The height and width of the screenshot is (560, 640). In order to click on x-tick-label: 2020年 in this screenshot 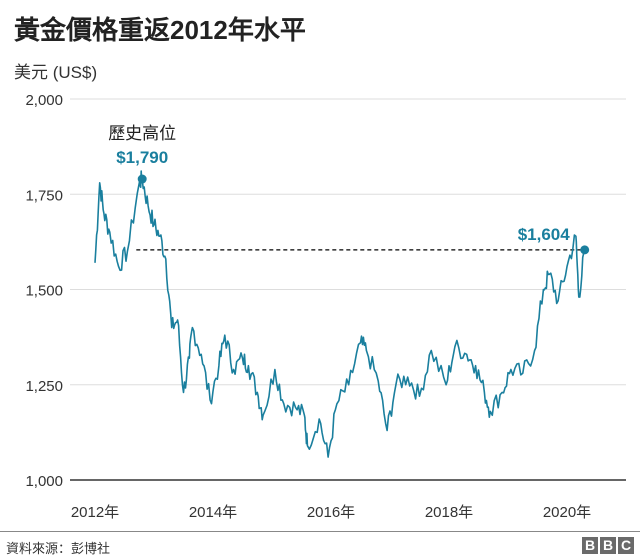, I will do `click(567, 512)`.